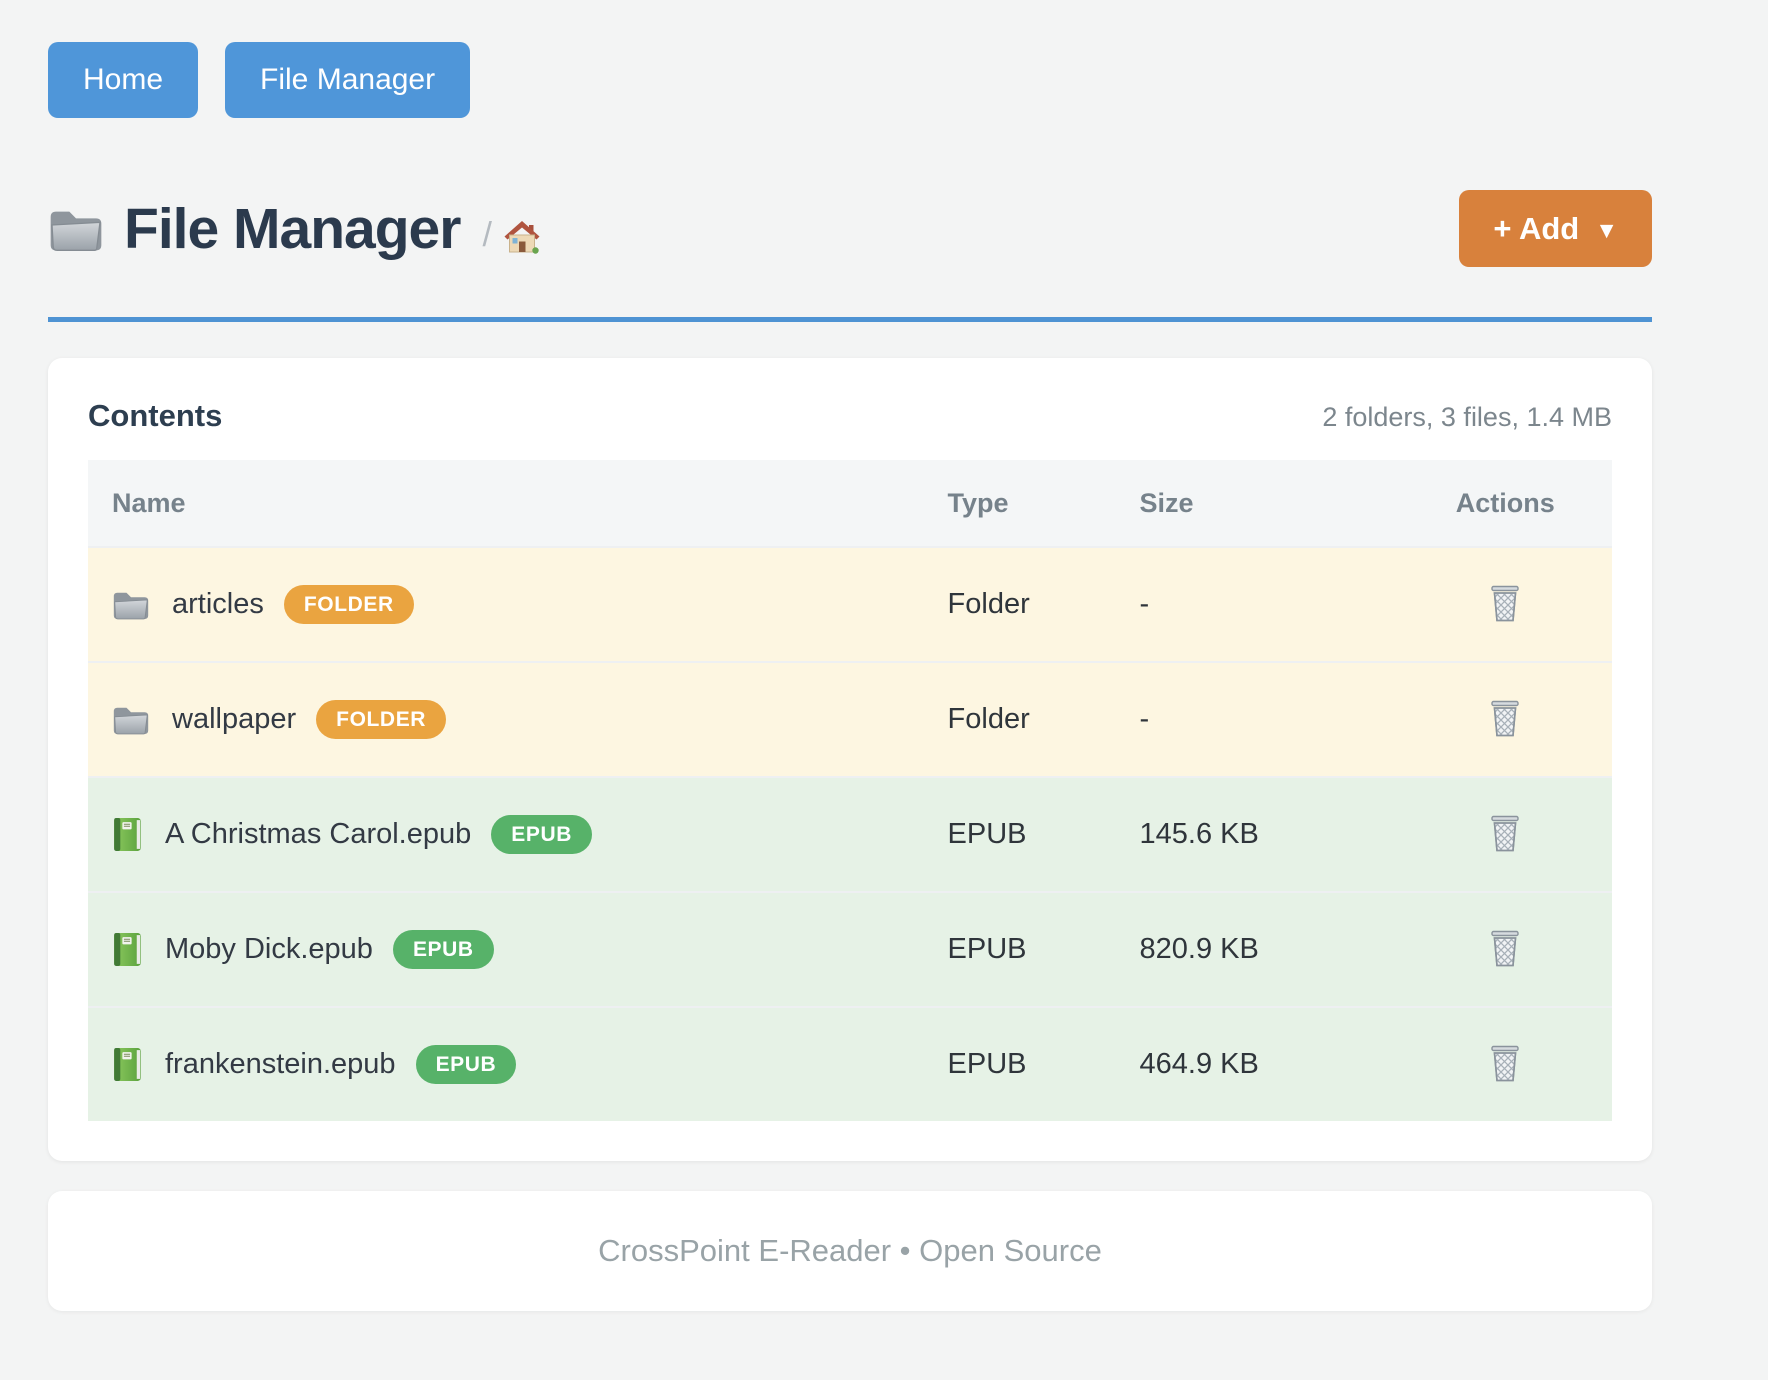  What do you see at coordinates (1467, 417) in the screenshot?
I see `contents-summary: 2 folders, 3 files, 1.4 MB` at bounding box center [1467, 417].